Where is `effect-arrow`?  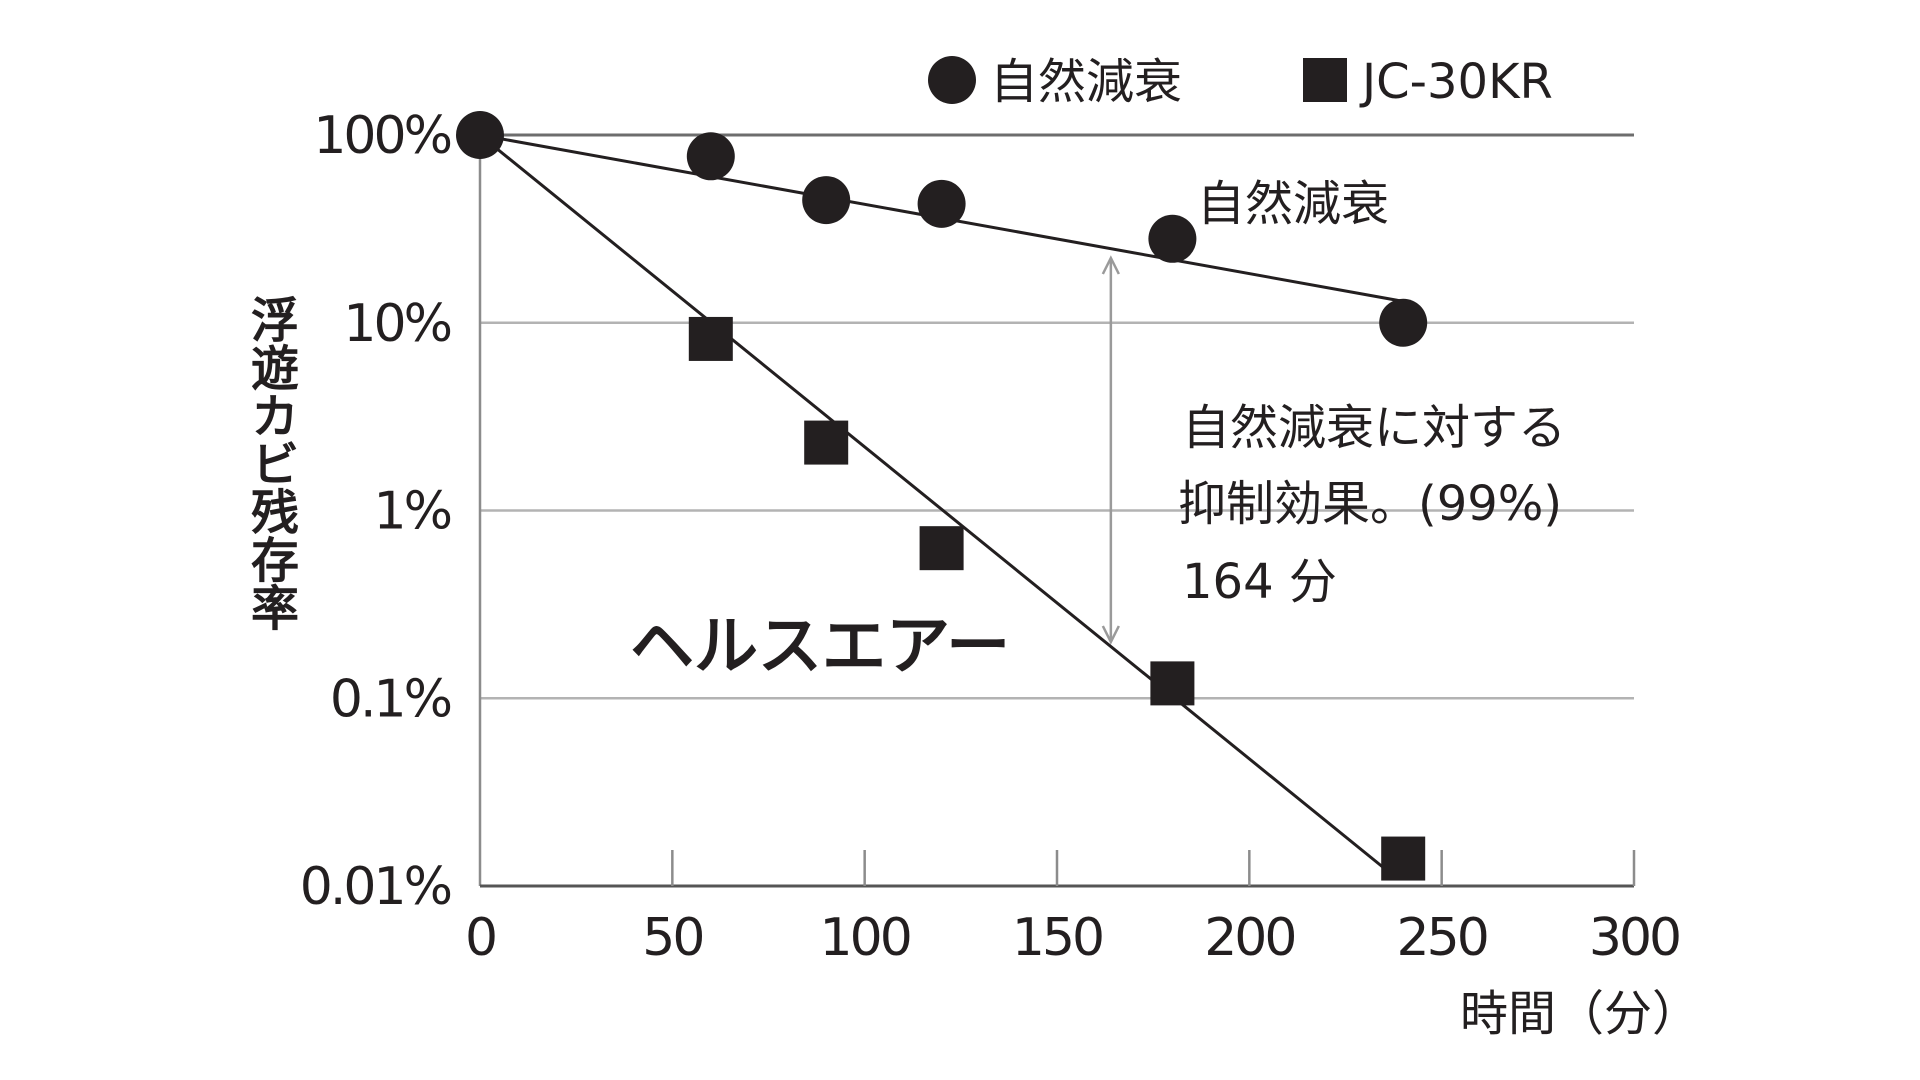 effect-arrow is located at coordinates (1110, 450).